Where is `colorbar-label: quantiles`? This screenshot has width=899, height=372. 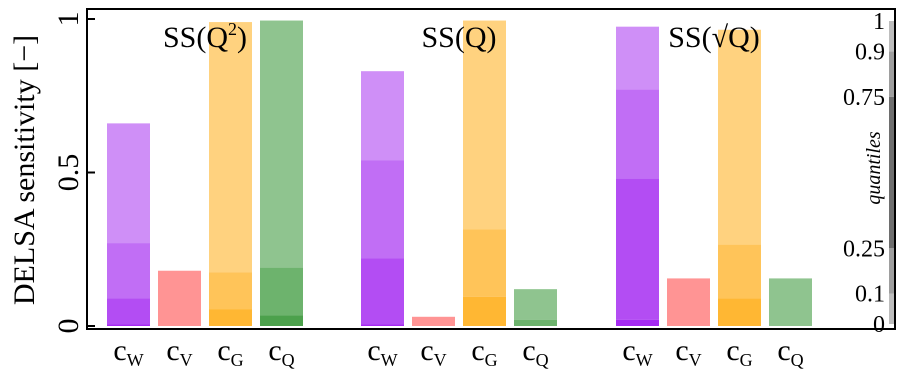 colorbar-label: quantiles is located at coordinates (874, 168).